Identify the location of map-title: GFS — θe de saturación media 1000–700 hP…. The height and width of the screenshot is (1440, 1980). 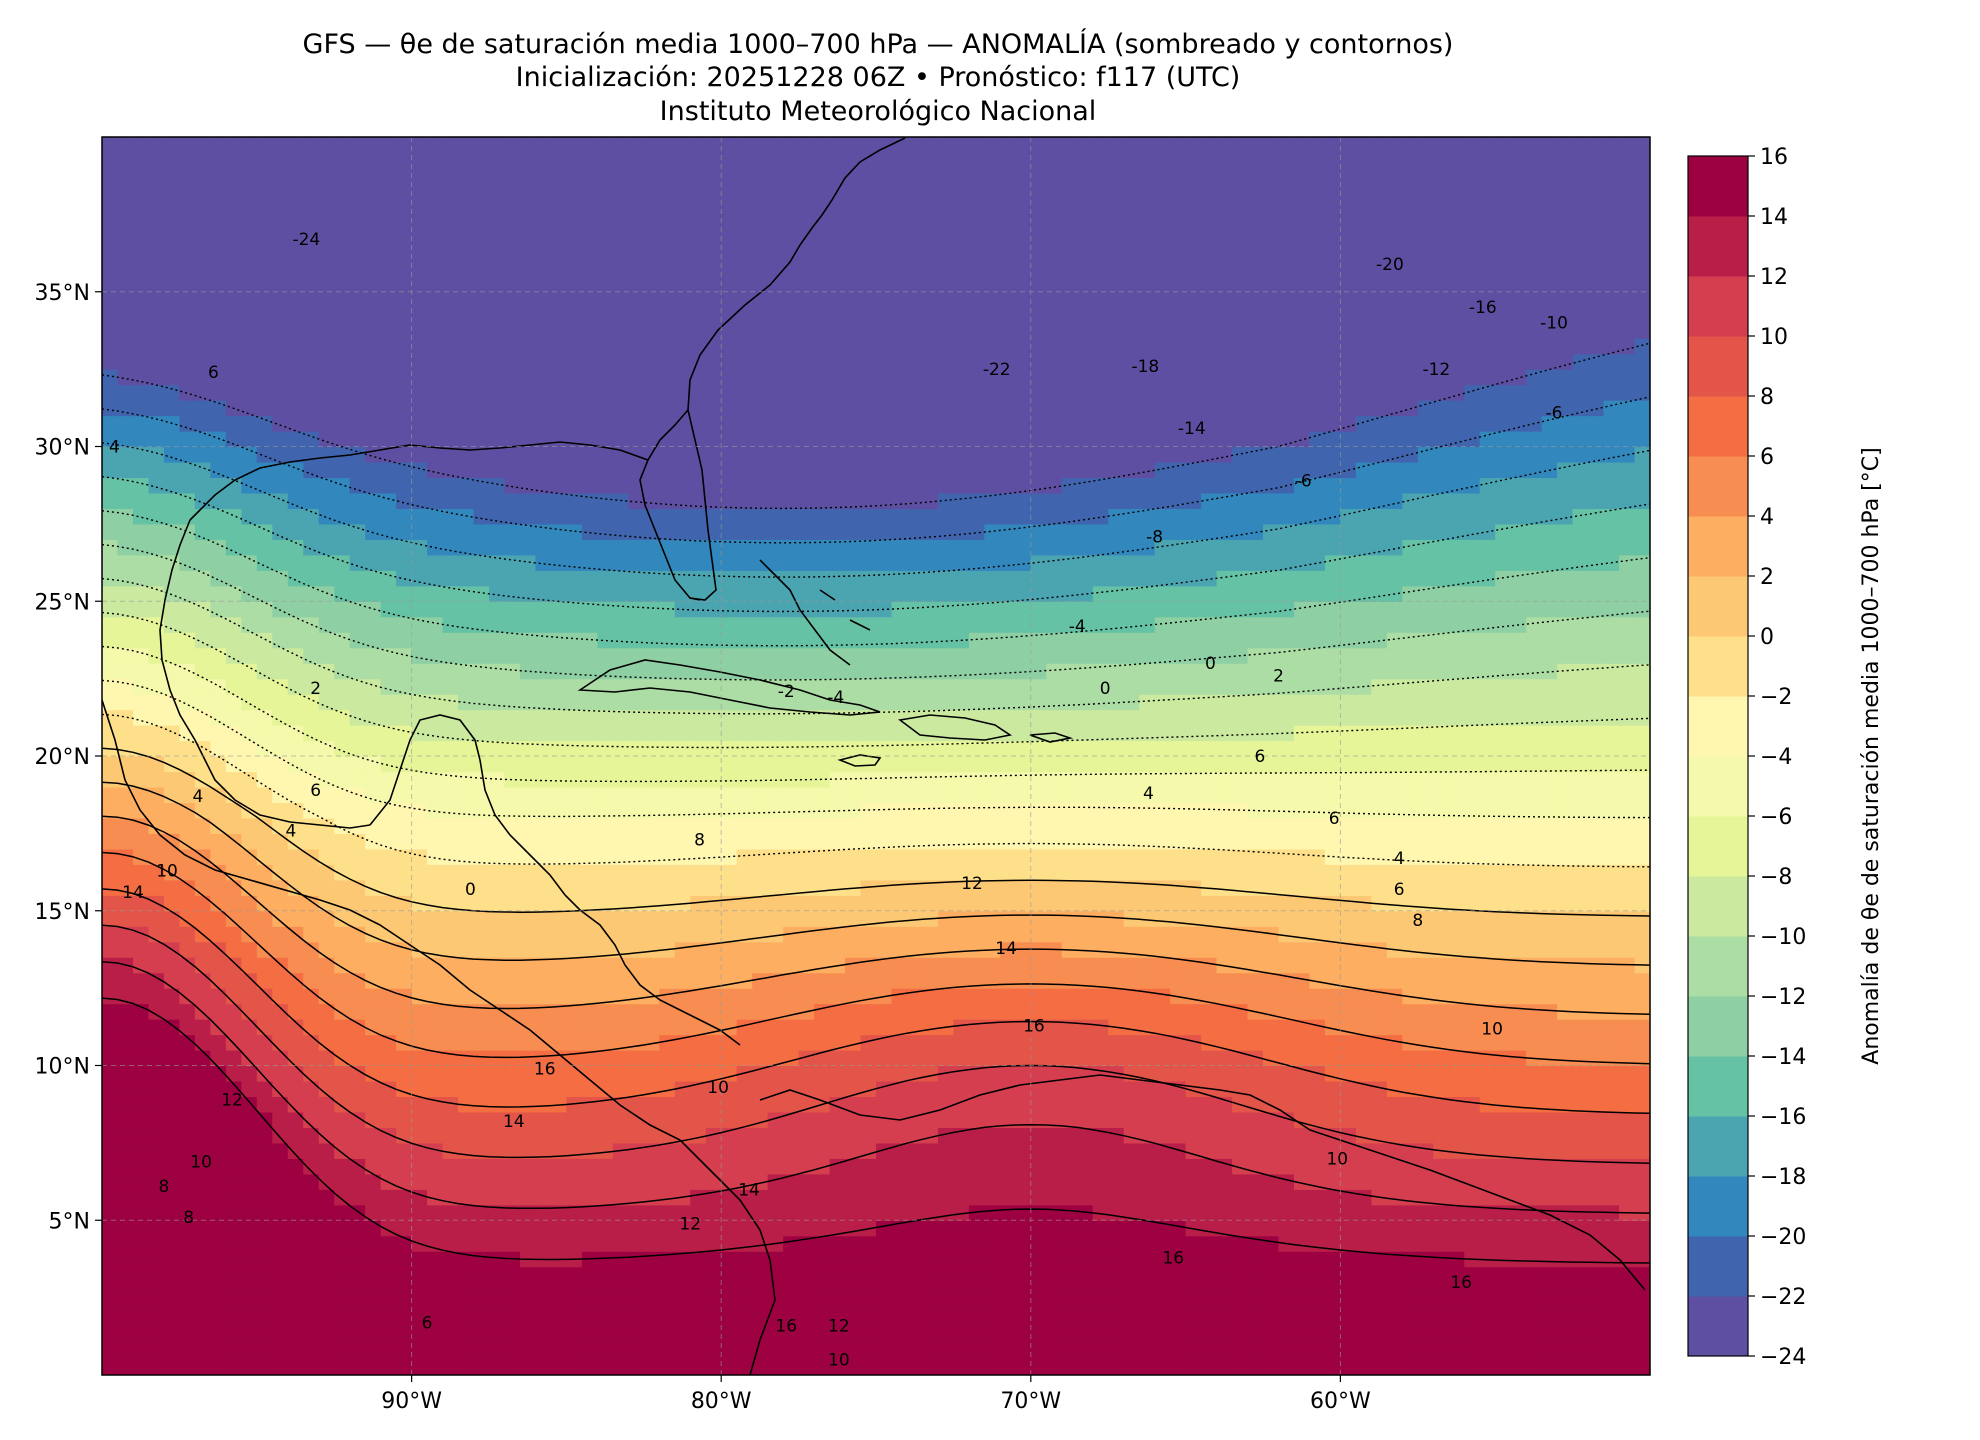
(878, 44).